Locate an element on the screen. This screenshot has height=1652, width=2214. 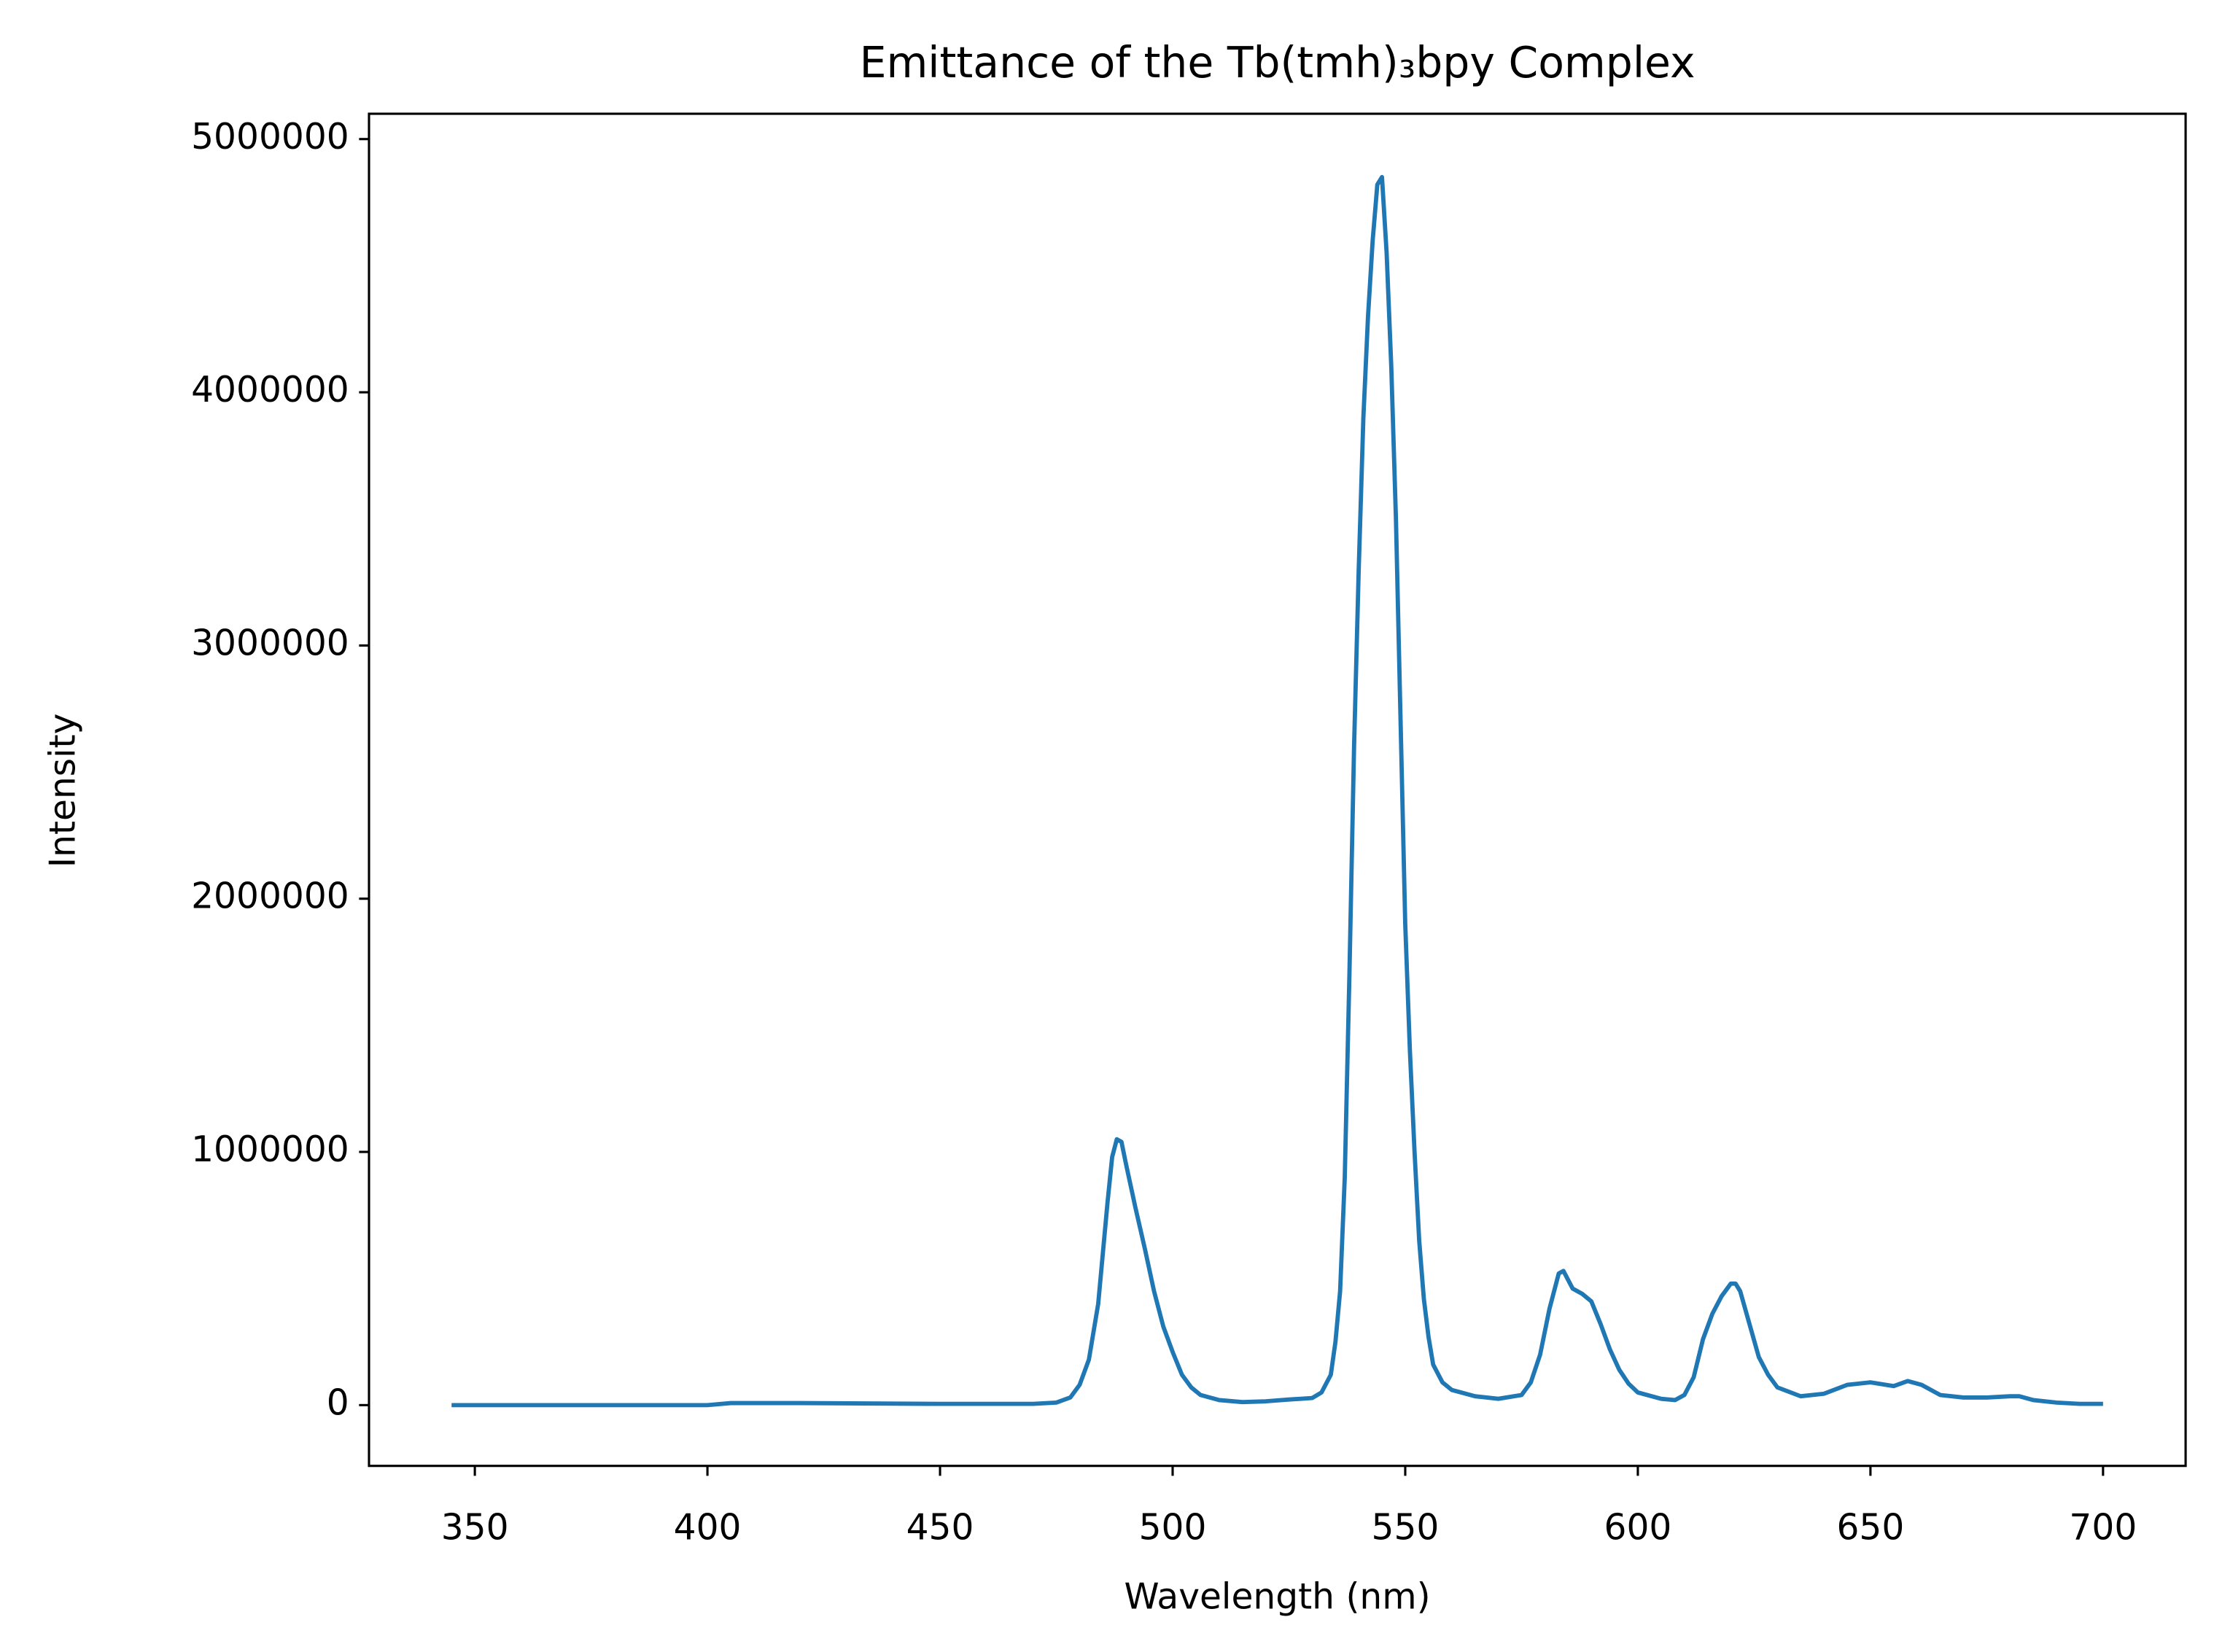
y-tick-label: 5000000 is located at coordinates (270, 137).